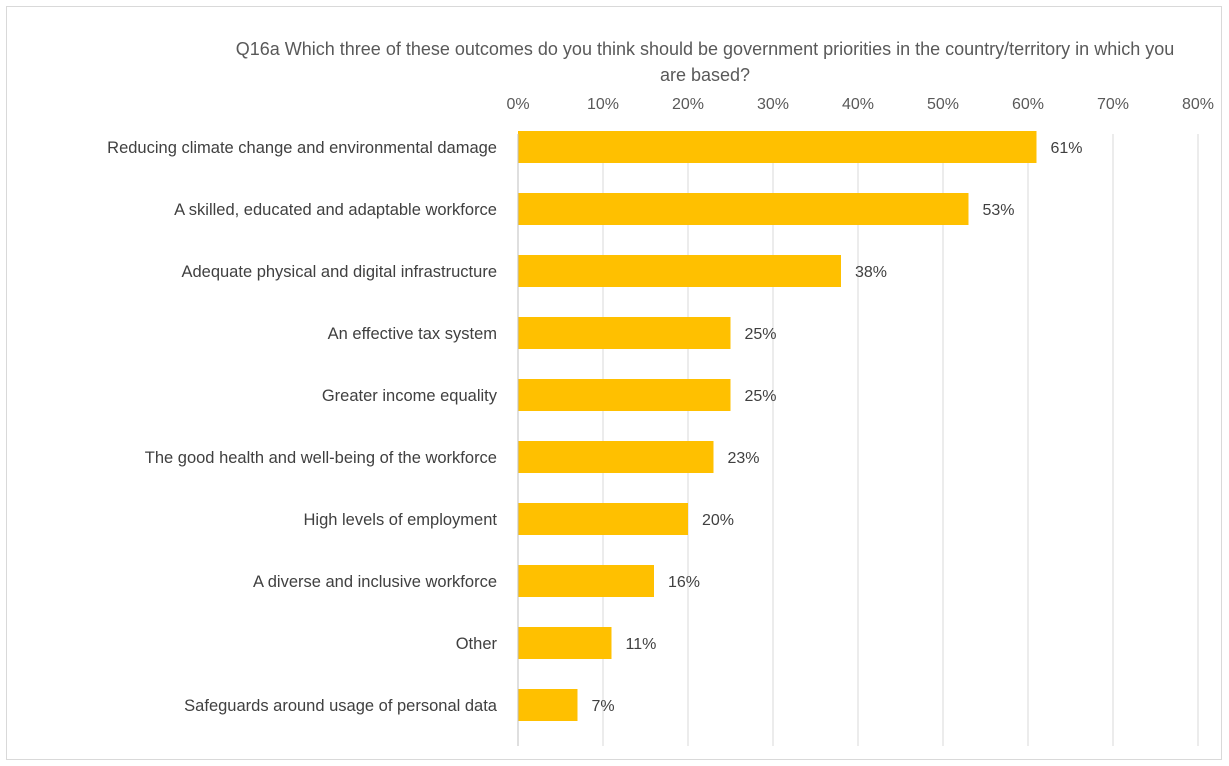 Image resolution: width=1229 pixels, height=766 pixels. What do you see at coordinates (718, 520) in the screenshot?
I see `data-label: 20%` at bounding box center [718, 520].